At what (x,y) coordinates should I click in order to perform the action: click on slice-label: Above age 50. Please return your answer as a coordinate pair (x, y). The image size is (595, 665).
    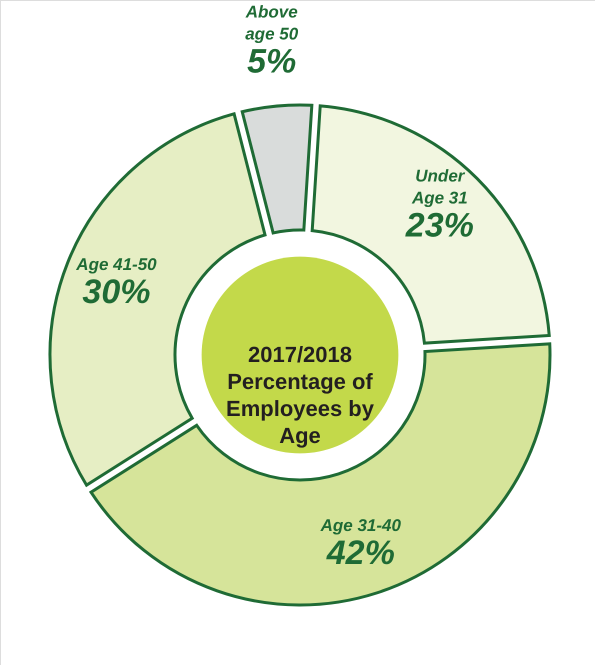
    Looking at the image, I should click on (271, 23).